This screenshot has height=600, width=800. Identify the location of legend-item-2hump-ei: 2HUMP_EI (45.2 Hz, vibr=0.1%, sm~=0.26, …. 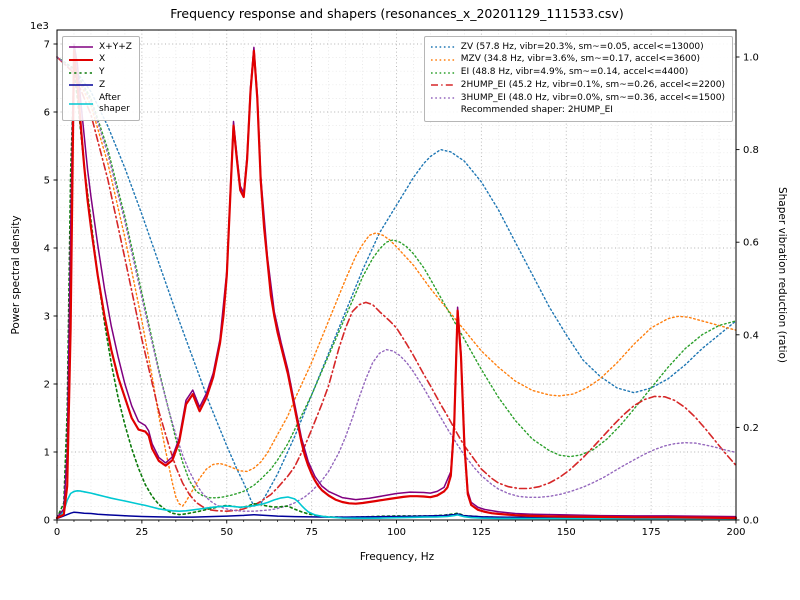
(577, 85).